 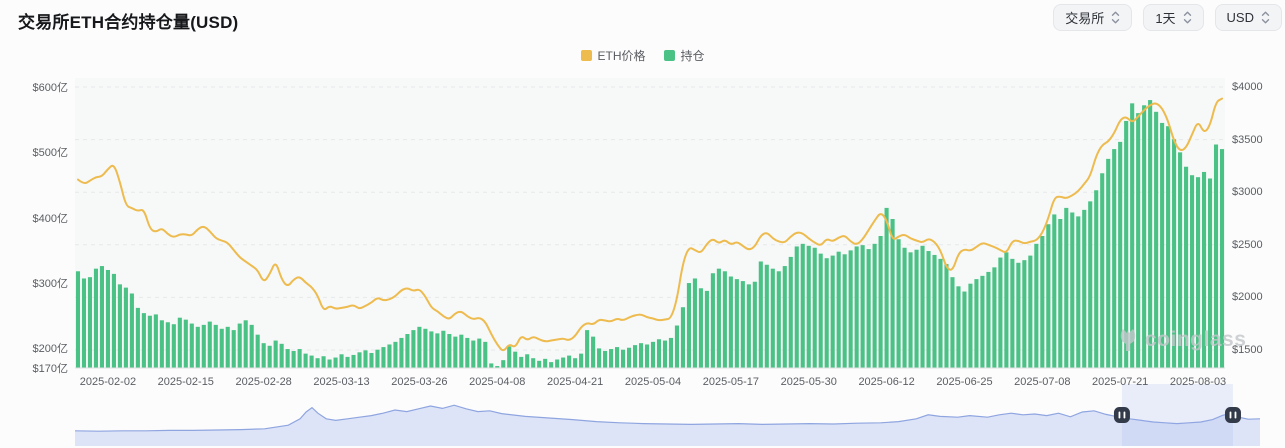 What do you see at coordinates (1093, 17) in the screenshot?
I see `exchange-select: 交易所` at bounding box center [1093, 17].